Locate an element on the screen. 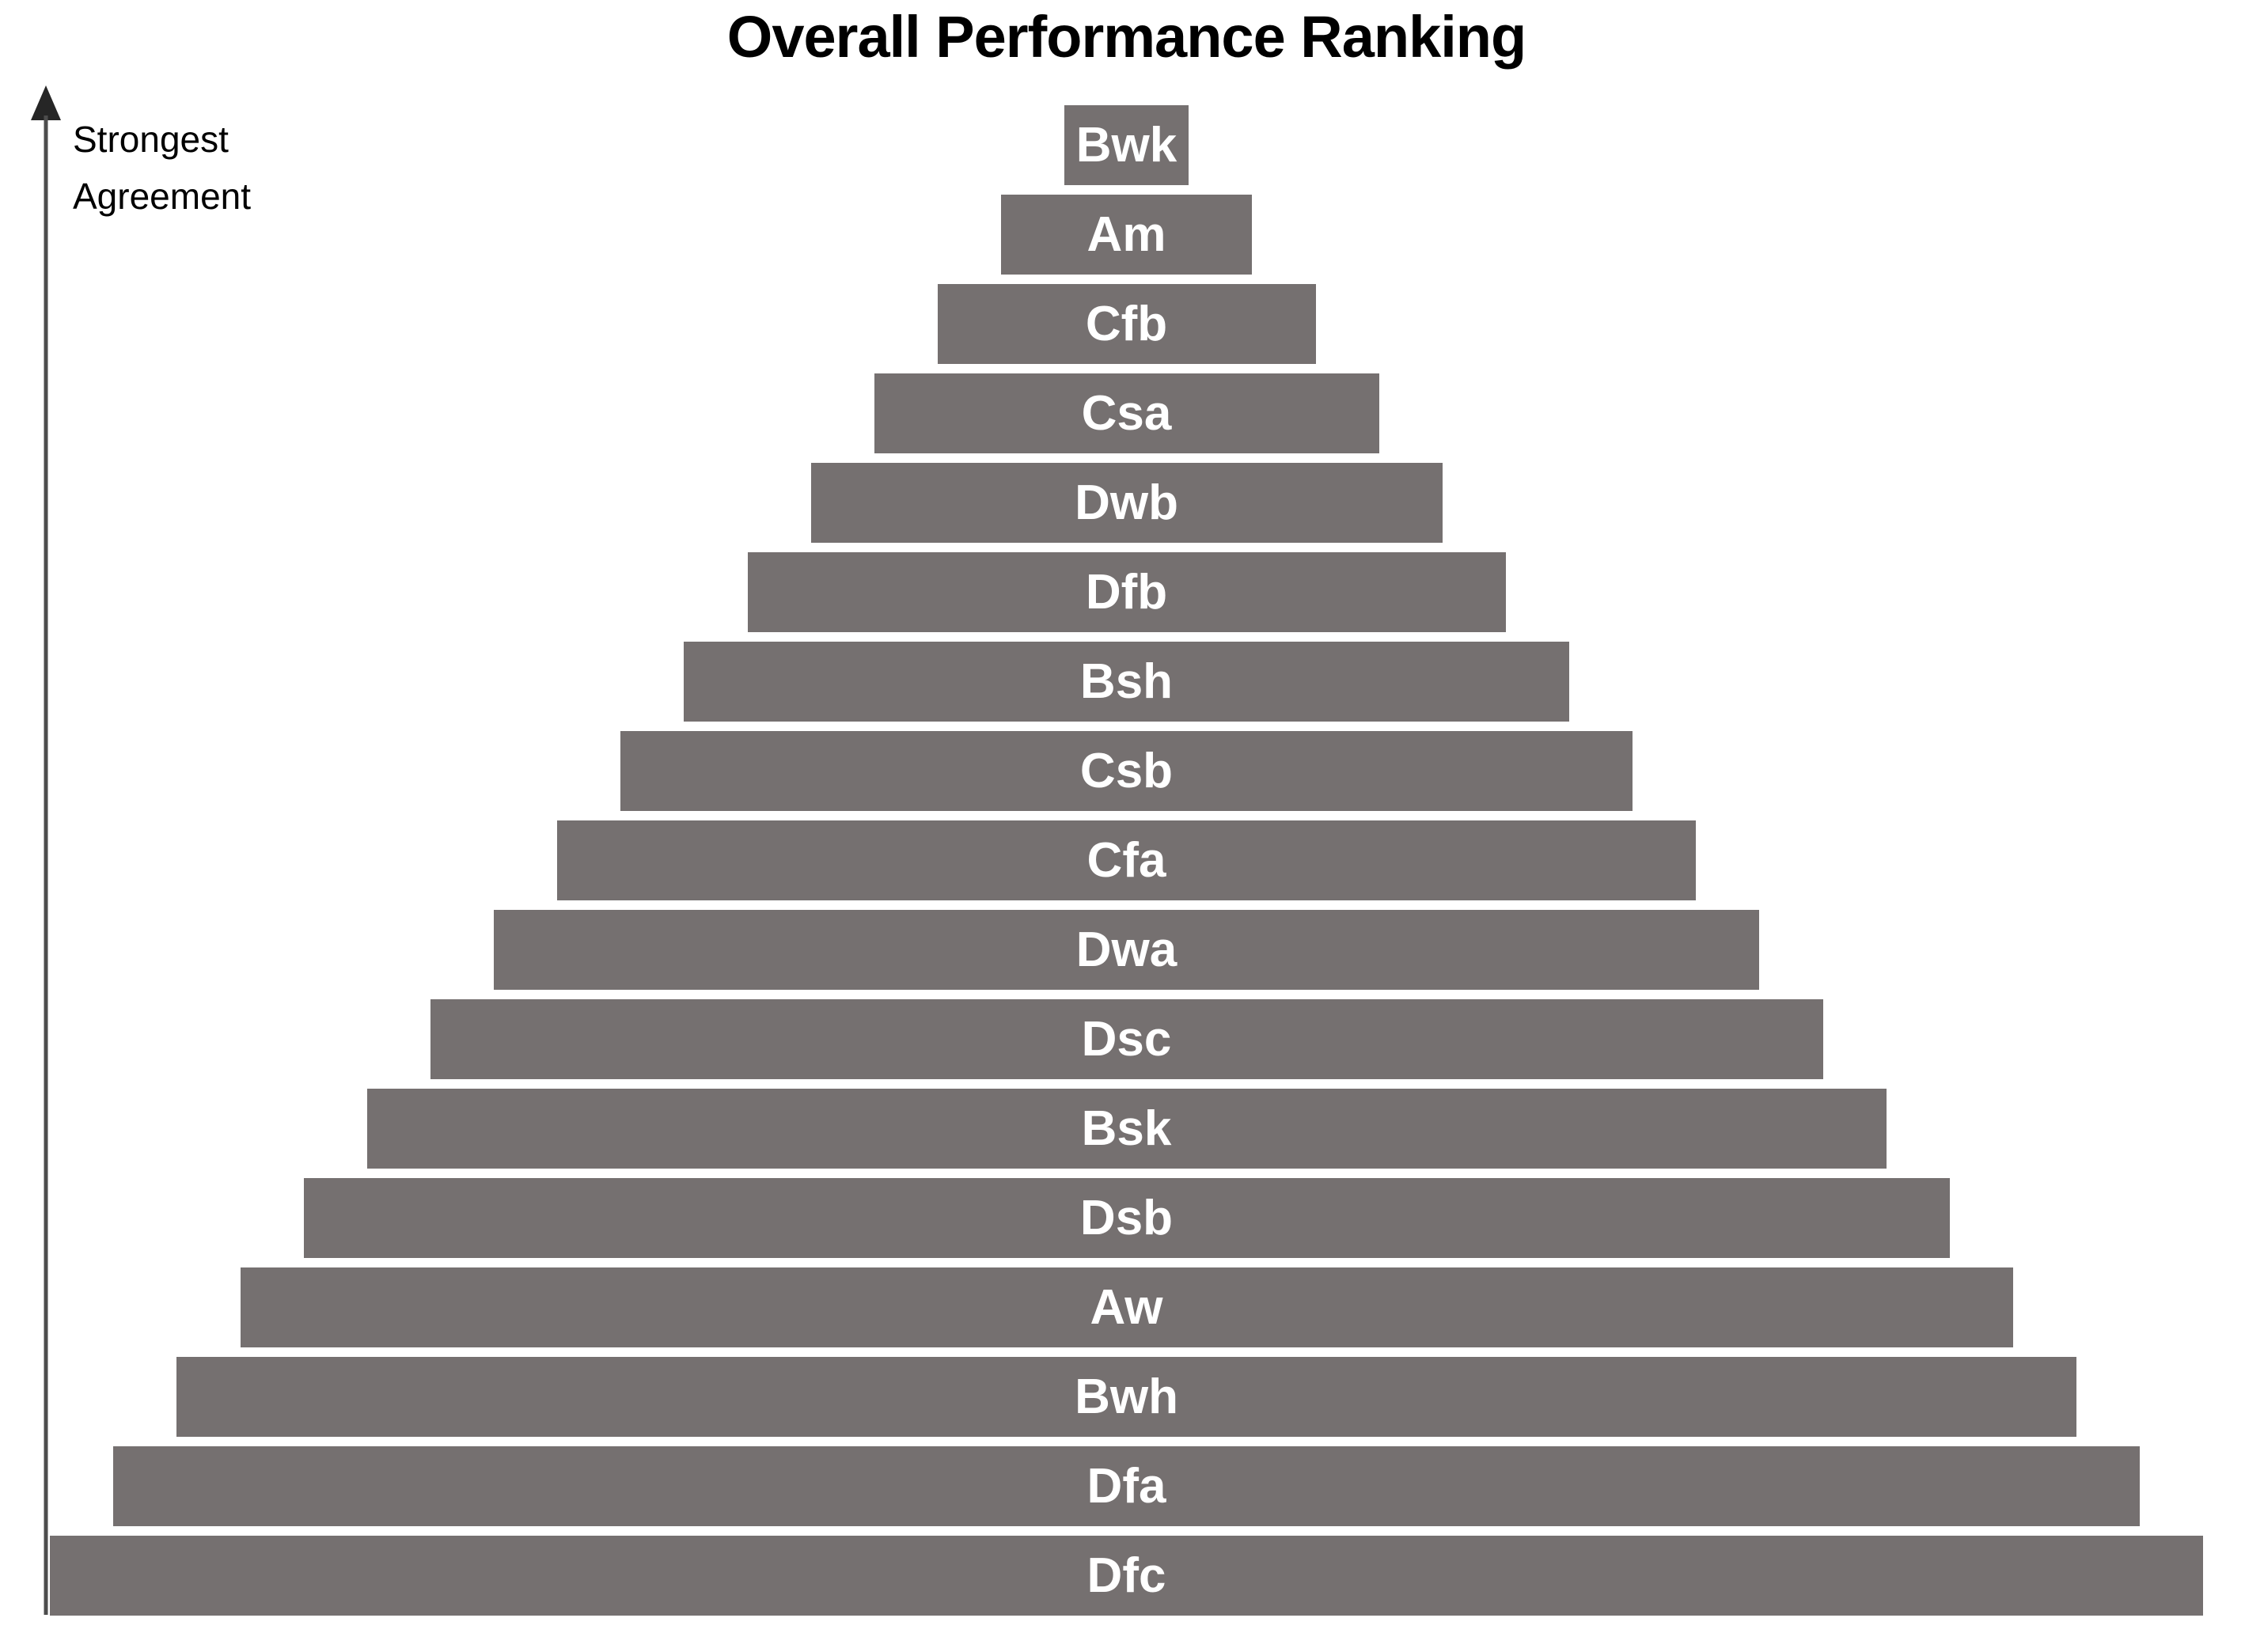 This screenshot has width=2245, height=1652. pyramid-bar-label: Cfb is located at coordinates (1127, 324).